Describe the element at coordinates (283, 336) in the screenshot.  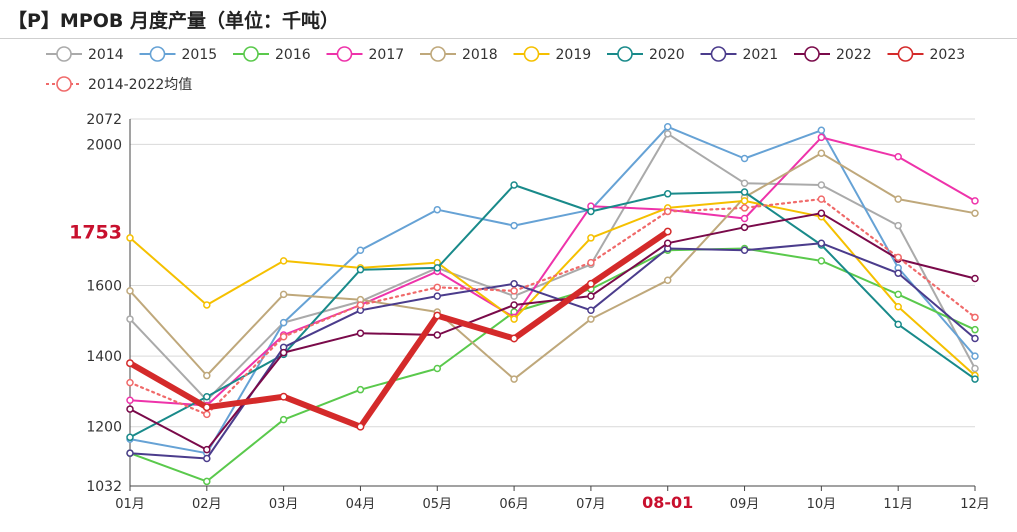
I see `point-2014-2022均值-2` at that location.